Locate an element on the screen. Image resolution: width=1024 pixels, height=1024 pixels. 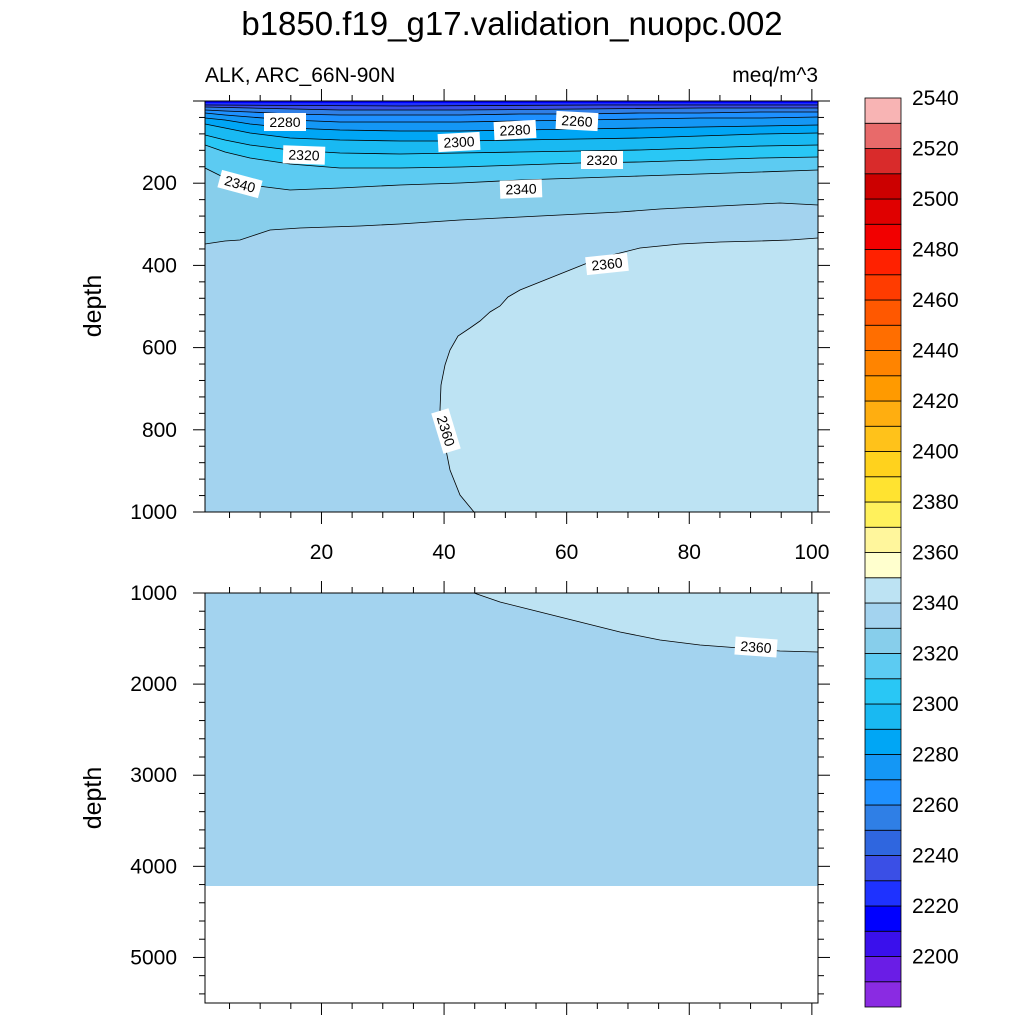
svg-text: 2360 is located at coordinates (756, 647).